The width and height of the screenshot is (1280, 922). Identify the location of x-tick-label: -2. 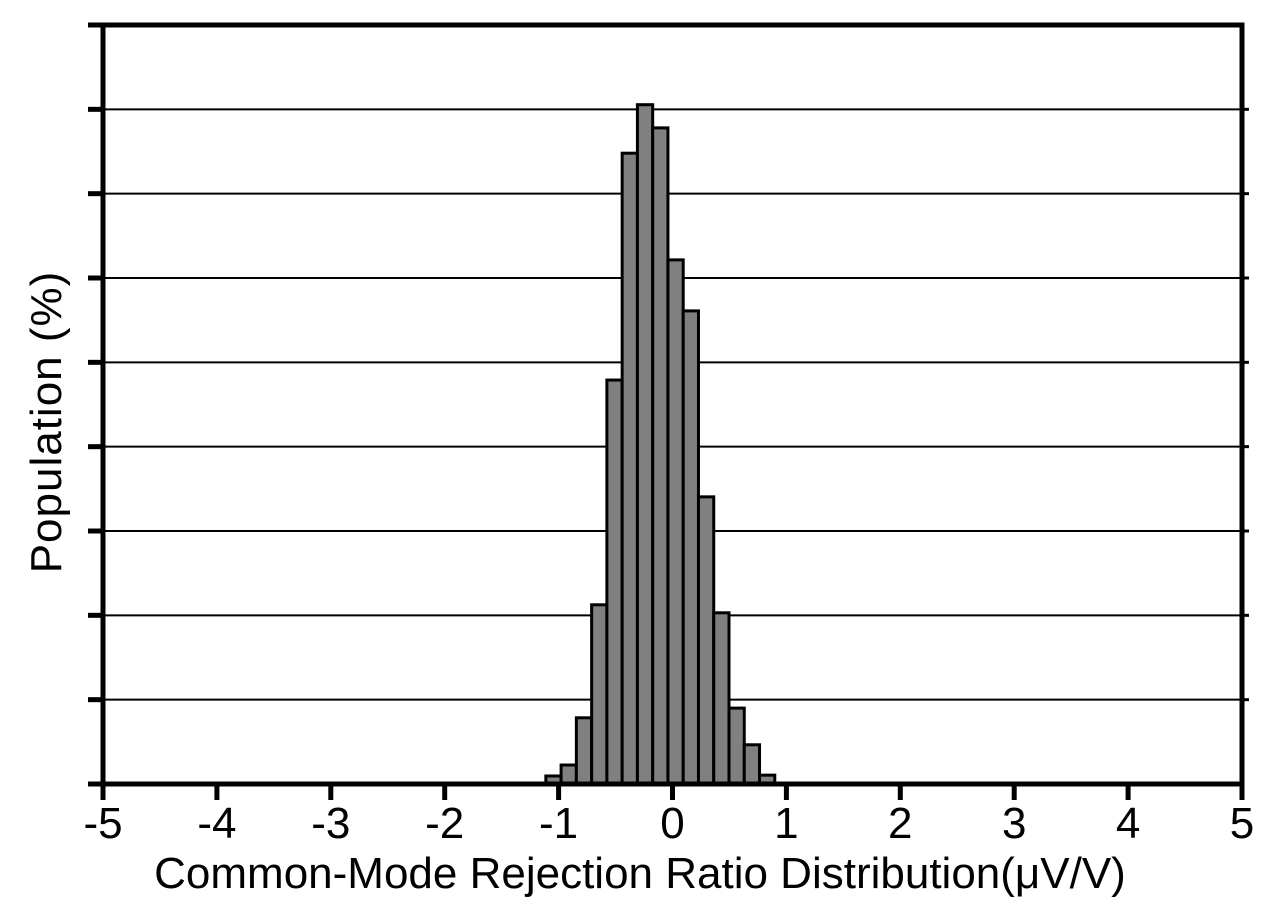
(444, 823).